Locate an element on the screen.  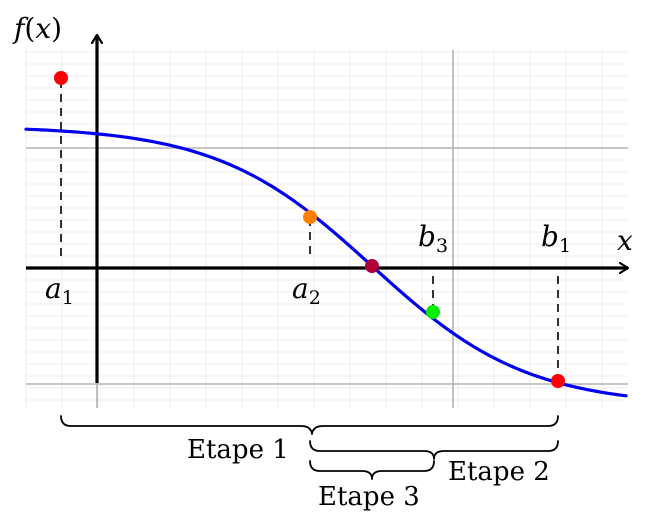
x-axis-label: x is located at coordinates (625, 240).